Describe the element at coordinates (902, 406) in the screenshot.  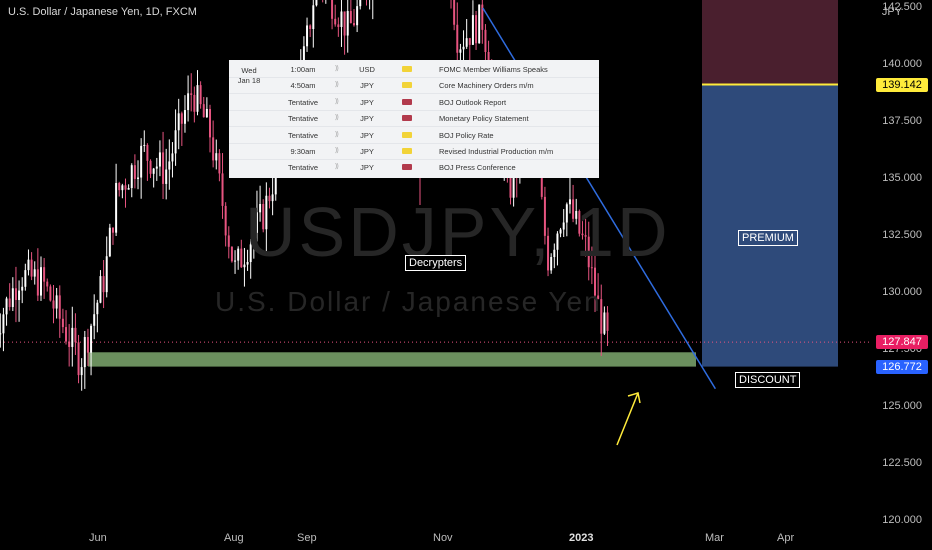
I see `y-tick-label: 125.000` at that location.